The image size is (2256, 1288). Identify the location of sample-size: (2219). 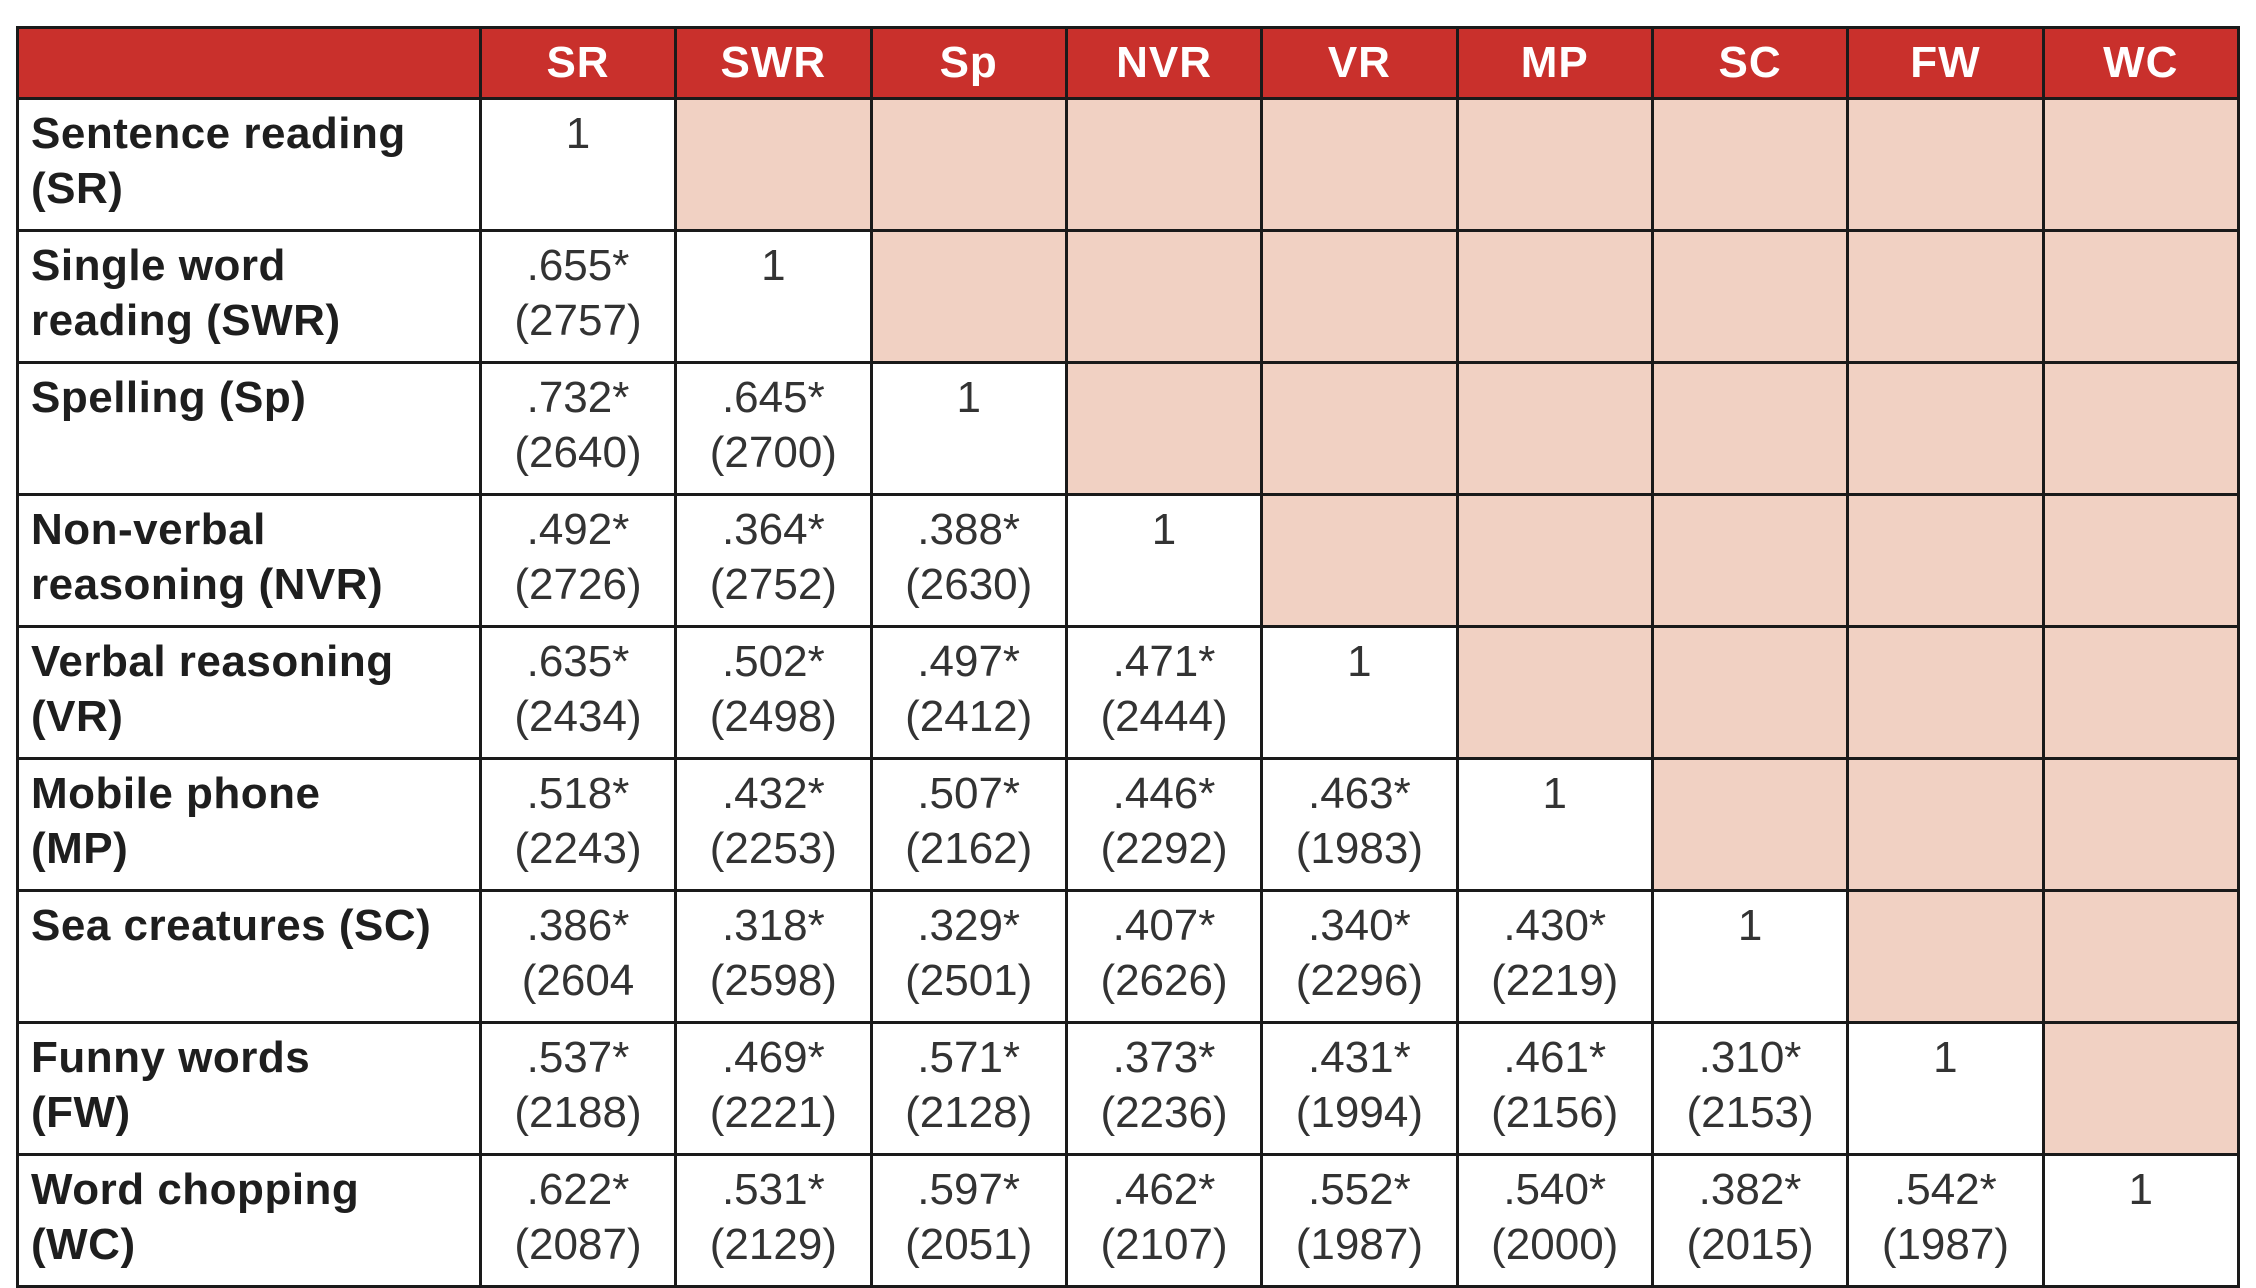
(1555, 980).